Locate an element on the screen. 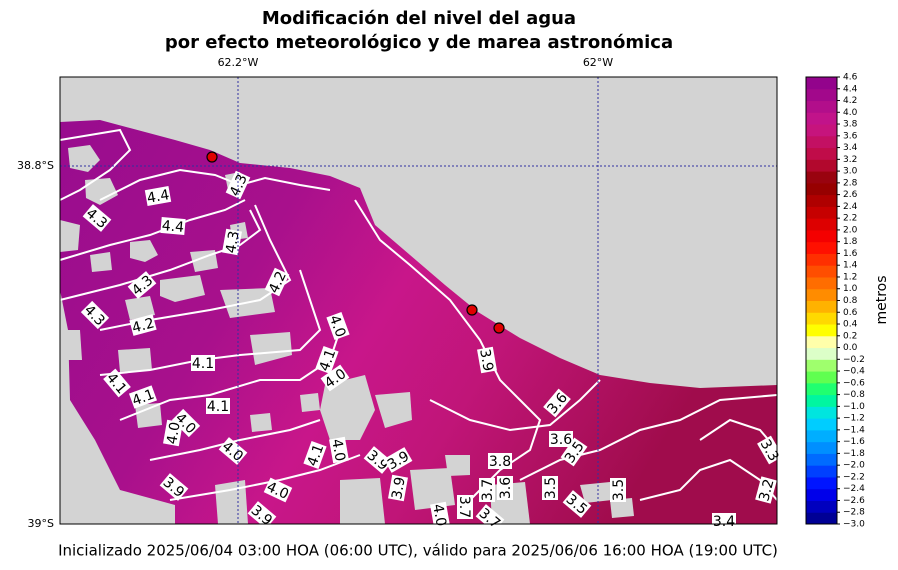 Image resolution: width=898 pixels, height=570 pixels. lat-label: 39°S is located at coordinates (41, 523).